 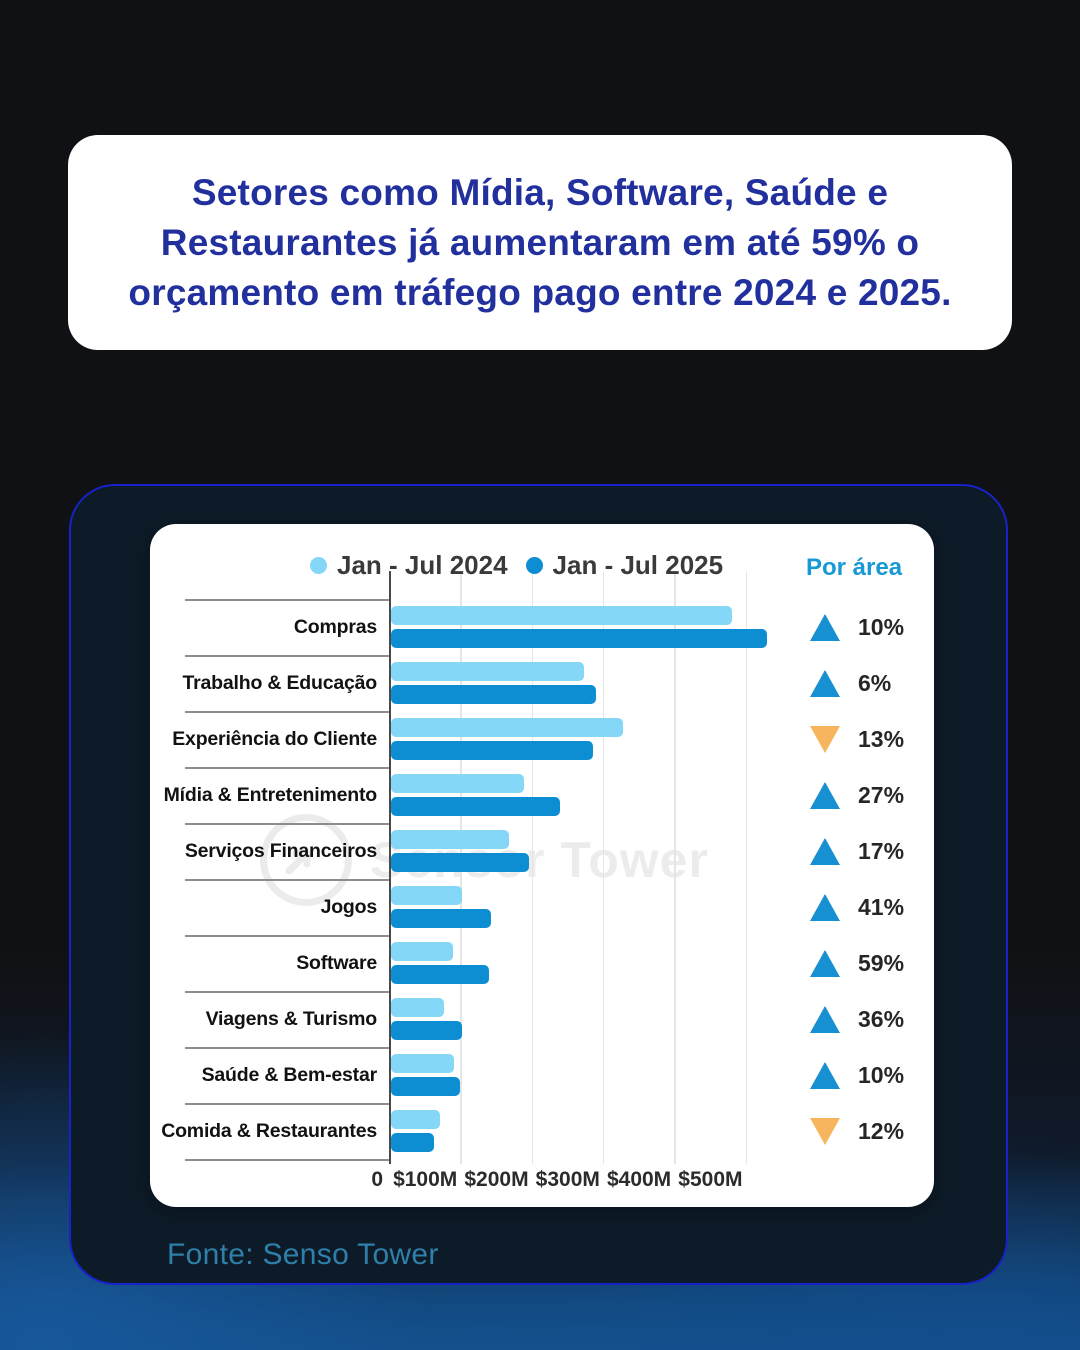 I want to click on category-label: Serviços Financeiros, so click(x=280, y=850).